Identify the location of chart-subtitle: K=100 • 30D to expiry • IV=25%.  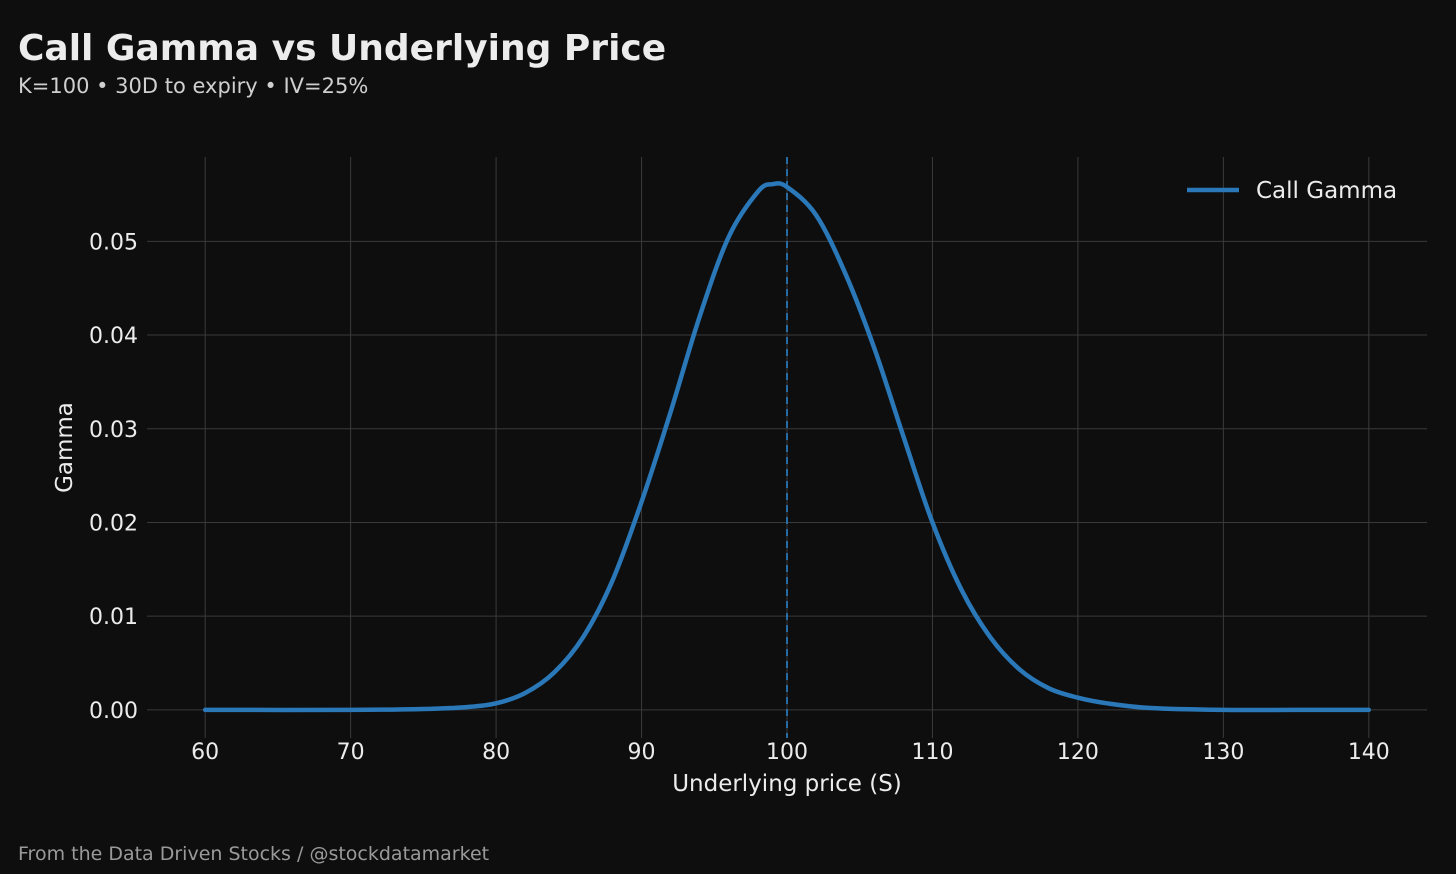
(193, 86).